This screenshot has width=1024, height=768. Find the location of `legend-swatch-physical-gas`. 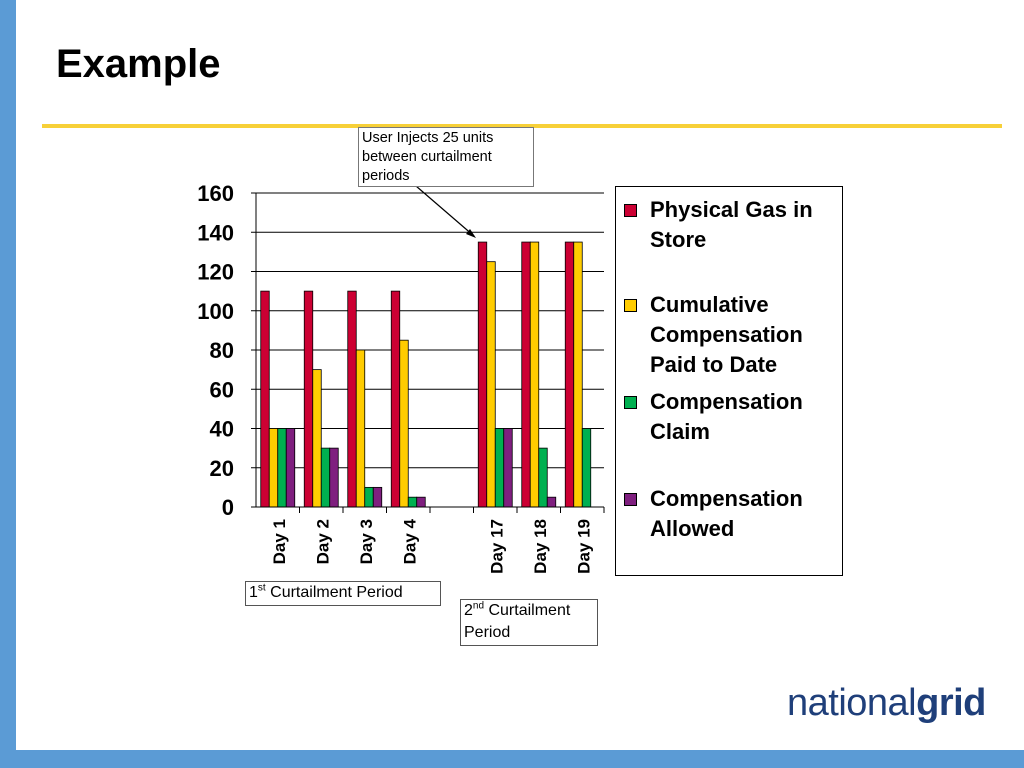

legend-swatch-physical-gas is located at coordinates (630, 210).